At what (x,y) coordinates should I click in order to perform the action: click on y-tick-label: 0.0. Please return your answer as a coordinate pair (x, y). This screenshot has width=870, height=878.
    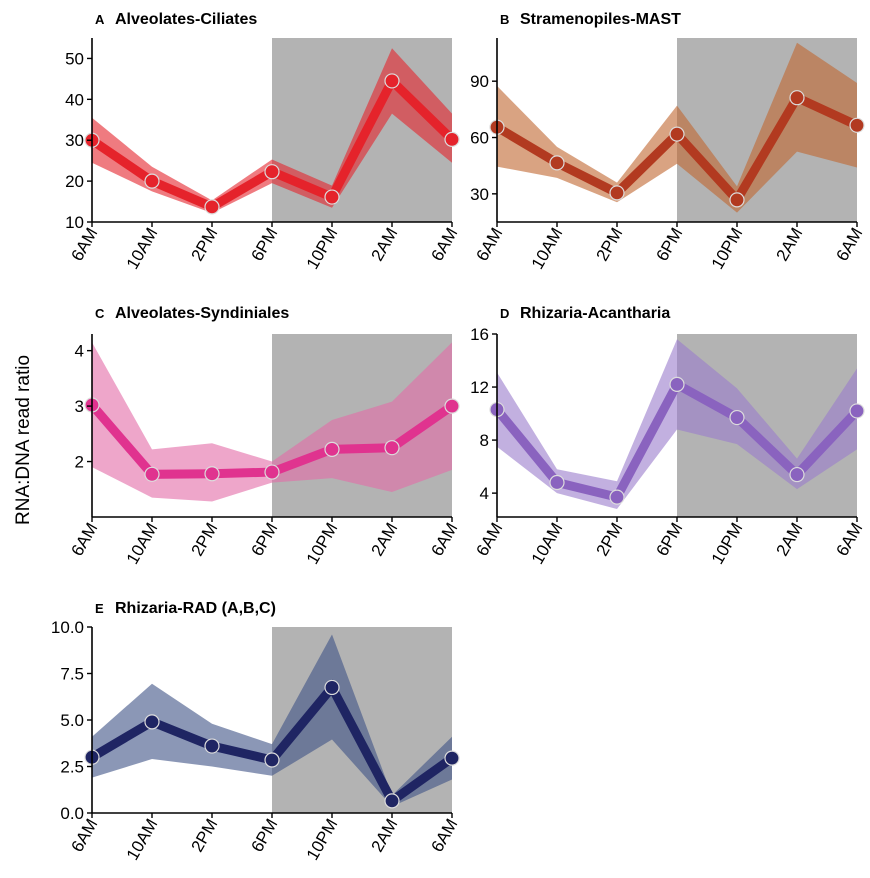
    Looking at the image, I should click on (72, 813).